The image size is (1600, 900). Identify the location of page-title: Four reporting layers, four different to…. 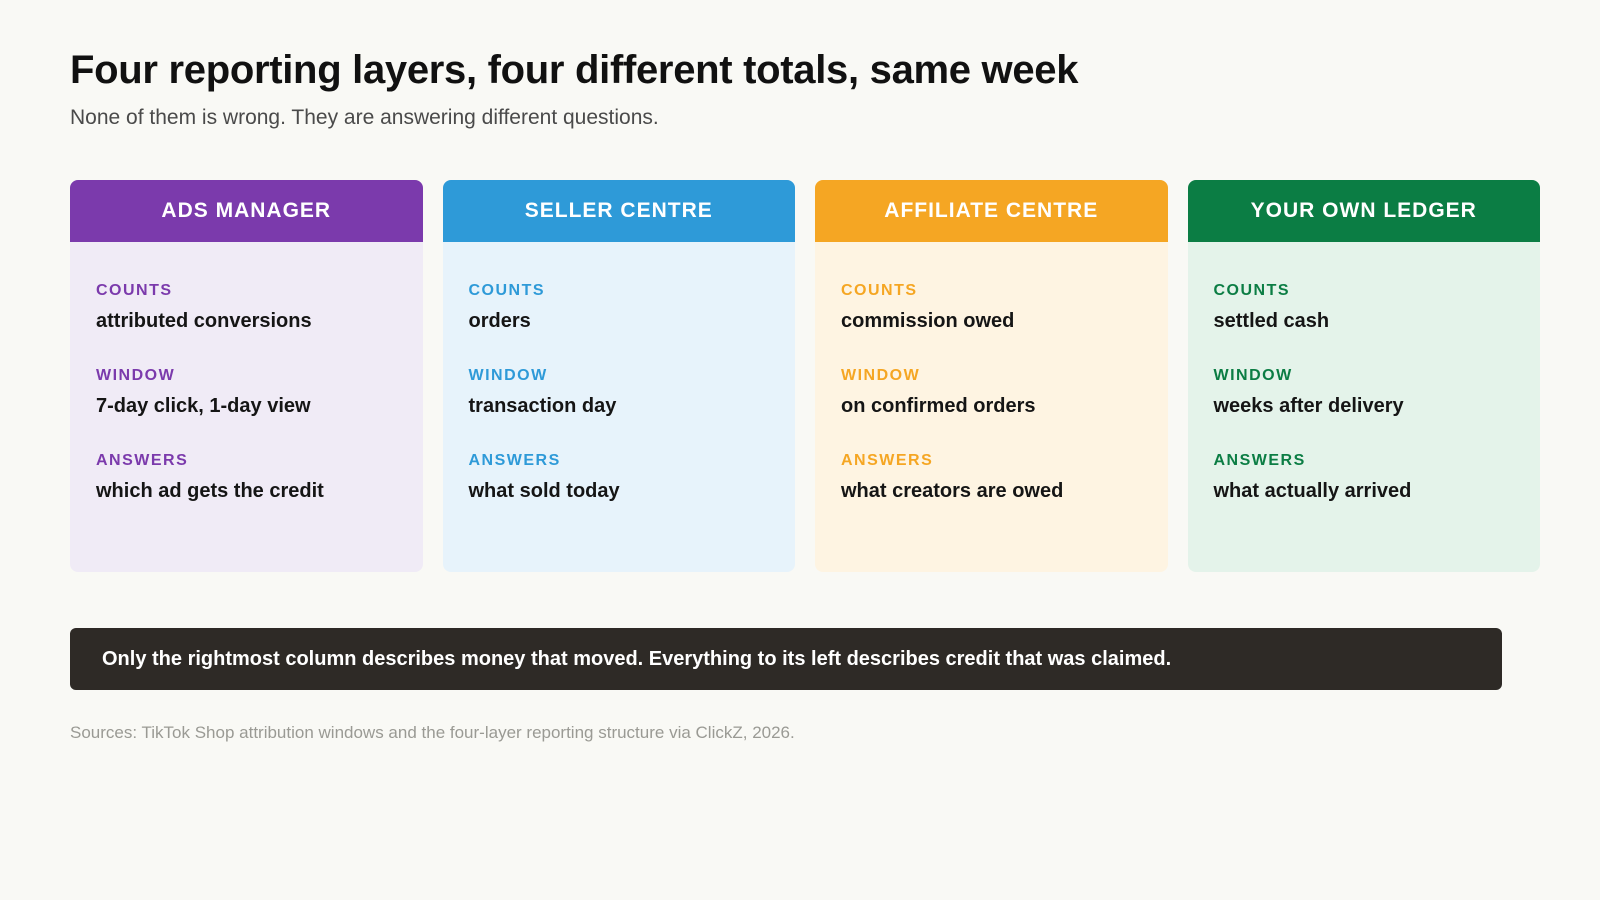
(574, 70).